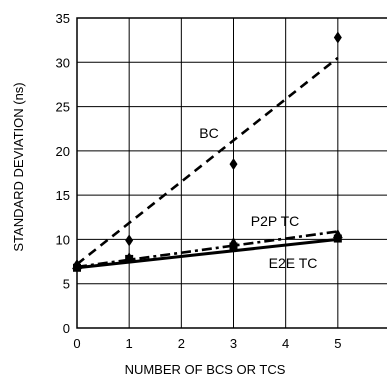 This screenshot has width=387, height=380. I want to click on y-tick-label: 35, so click(63, 18).